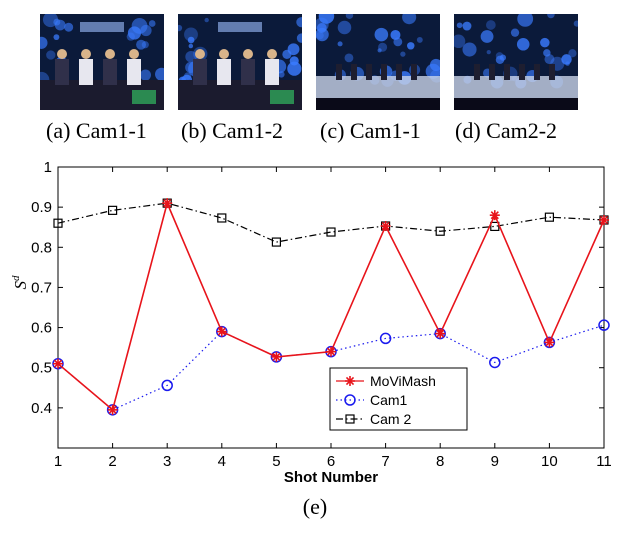  I want to click on y-tick-label: 0.5, so click(41, 368).